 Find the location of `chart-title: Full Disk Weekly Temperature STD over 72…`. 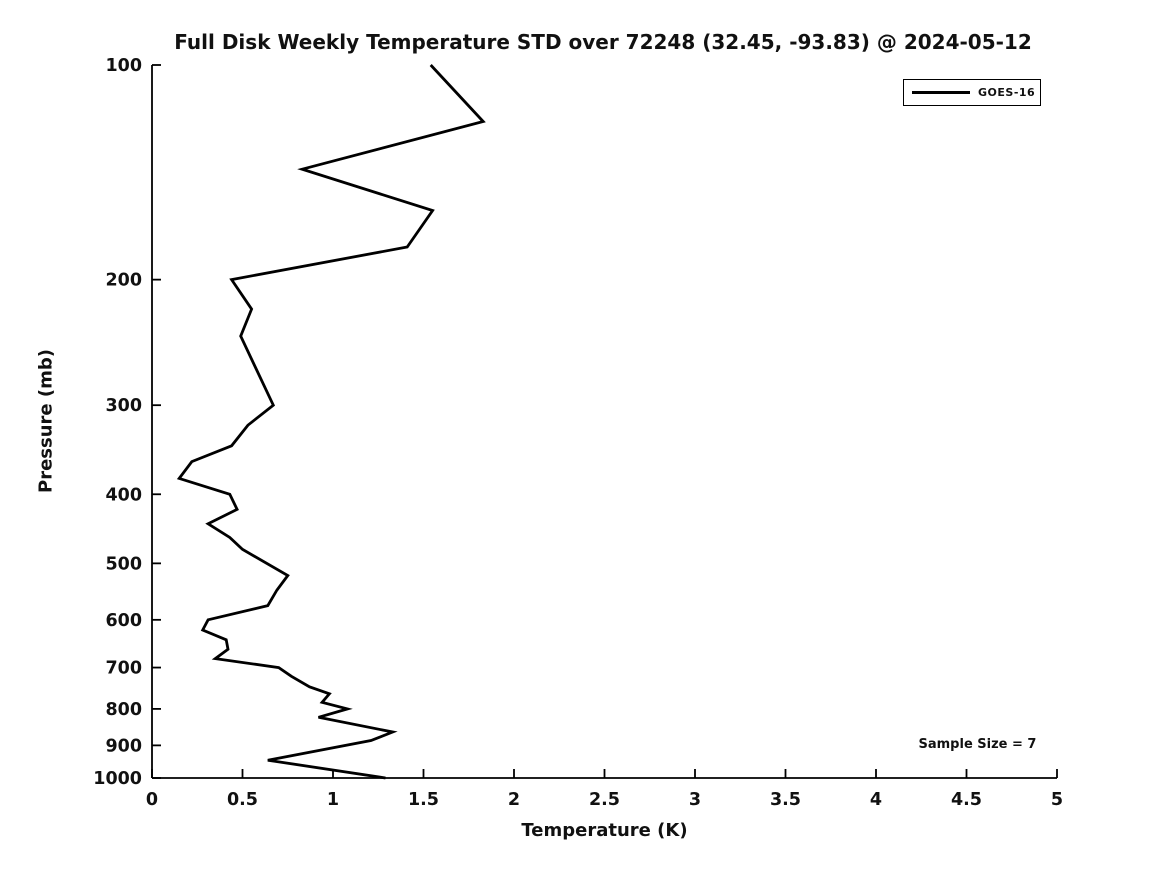

chart-title: Full Disk Weekly Temperature STD over 72… is located at coordinates (603, 42).